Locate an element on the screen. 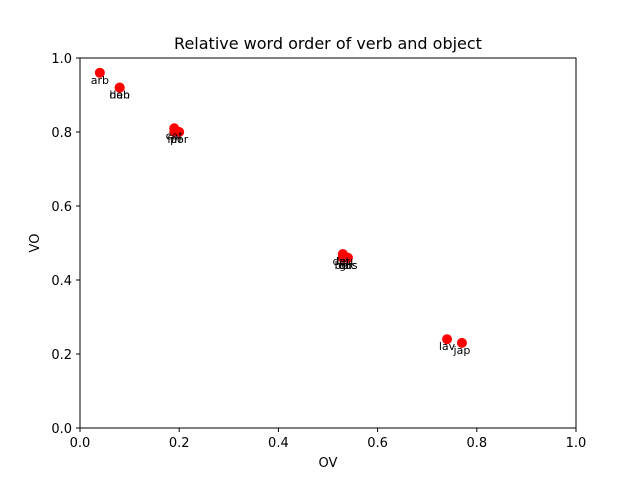 This screenshot has height=480, width=640. y-axis-label: VO is located at coordinates (35, 243).